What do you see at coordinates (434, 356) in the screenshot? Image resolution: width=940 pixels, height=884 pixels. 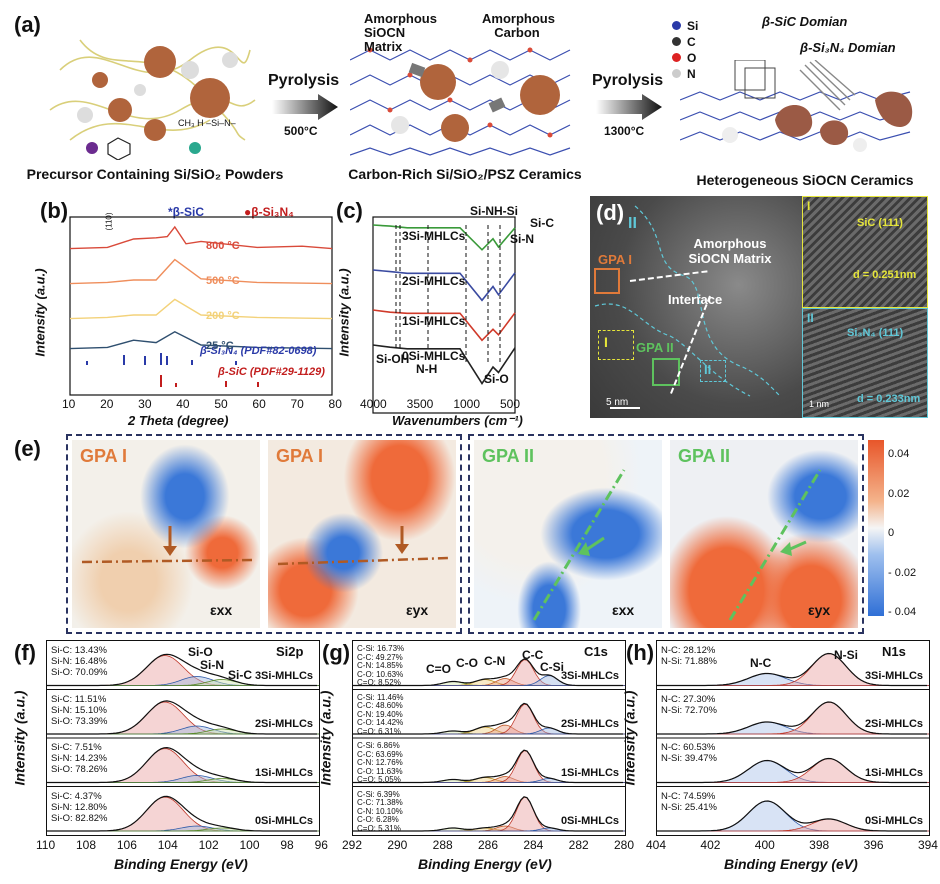 I see `ftir-series-label-3: 0Si-MHLCs` at bounding box center [434, 356].